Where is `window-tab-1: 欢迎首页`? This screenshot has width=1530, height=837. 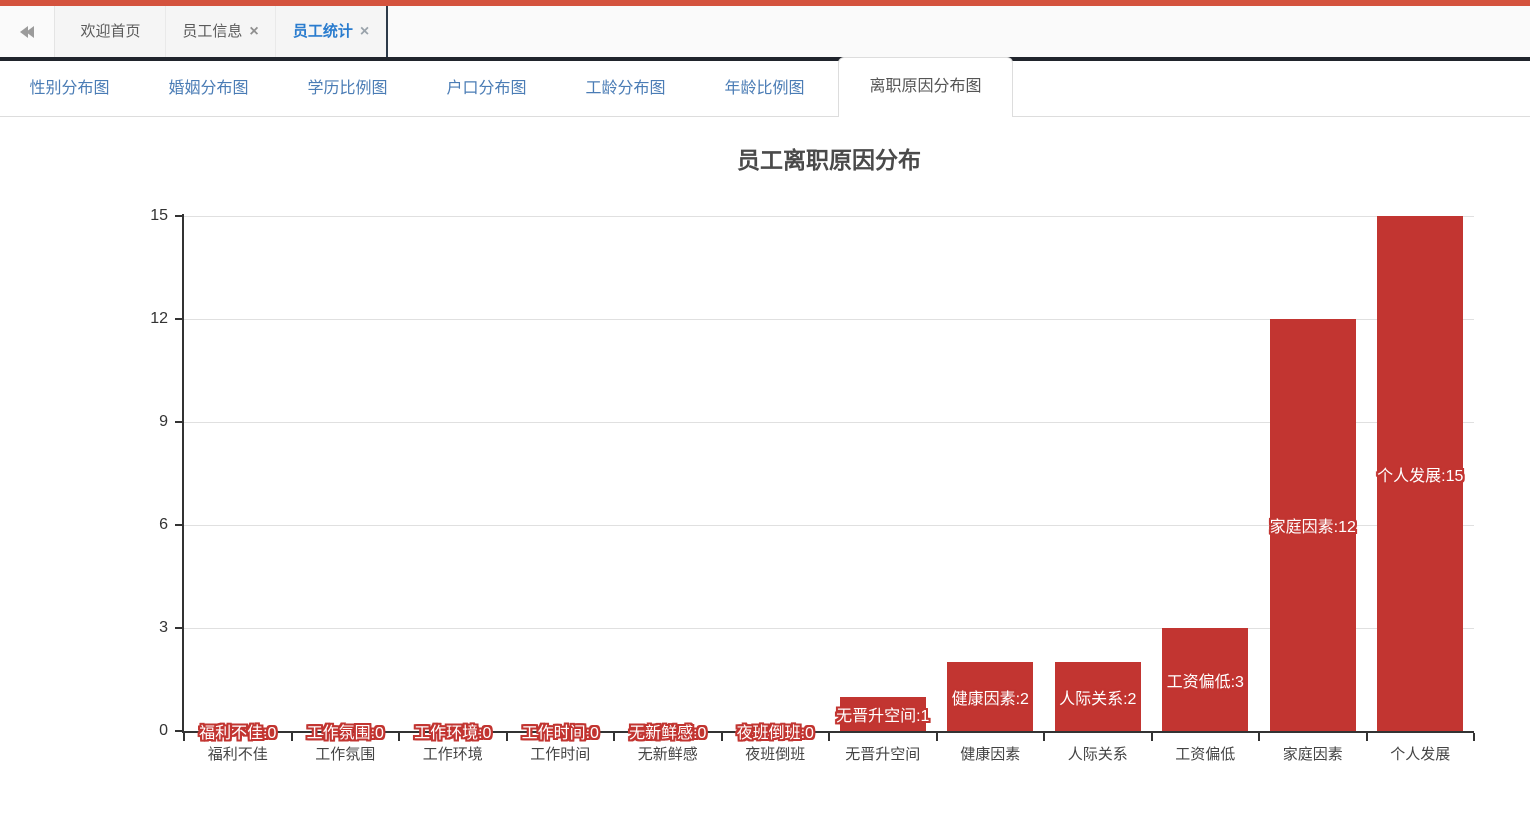 window-tab-1: 欢迎首页 is located at coordinates (111, 31).